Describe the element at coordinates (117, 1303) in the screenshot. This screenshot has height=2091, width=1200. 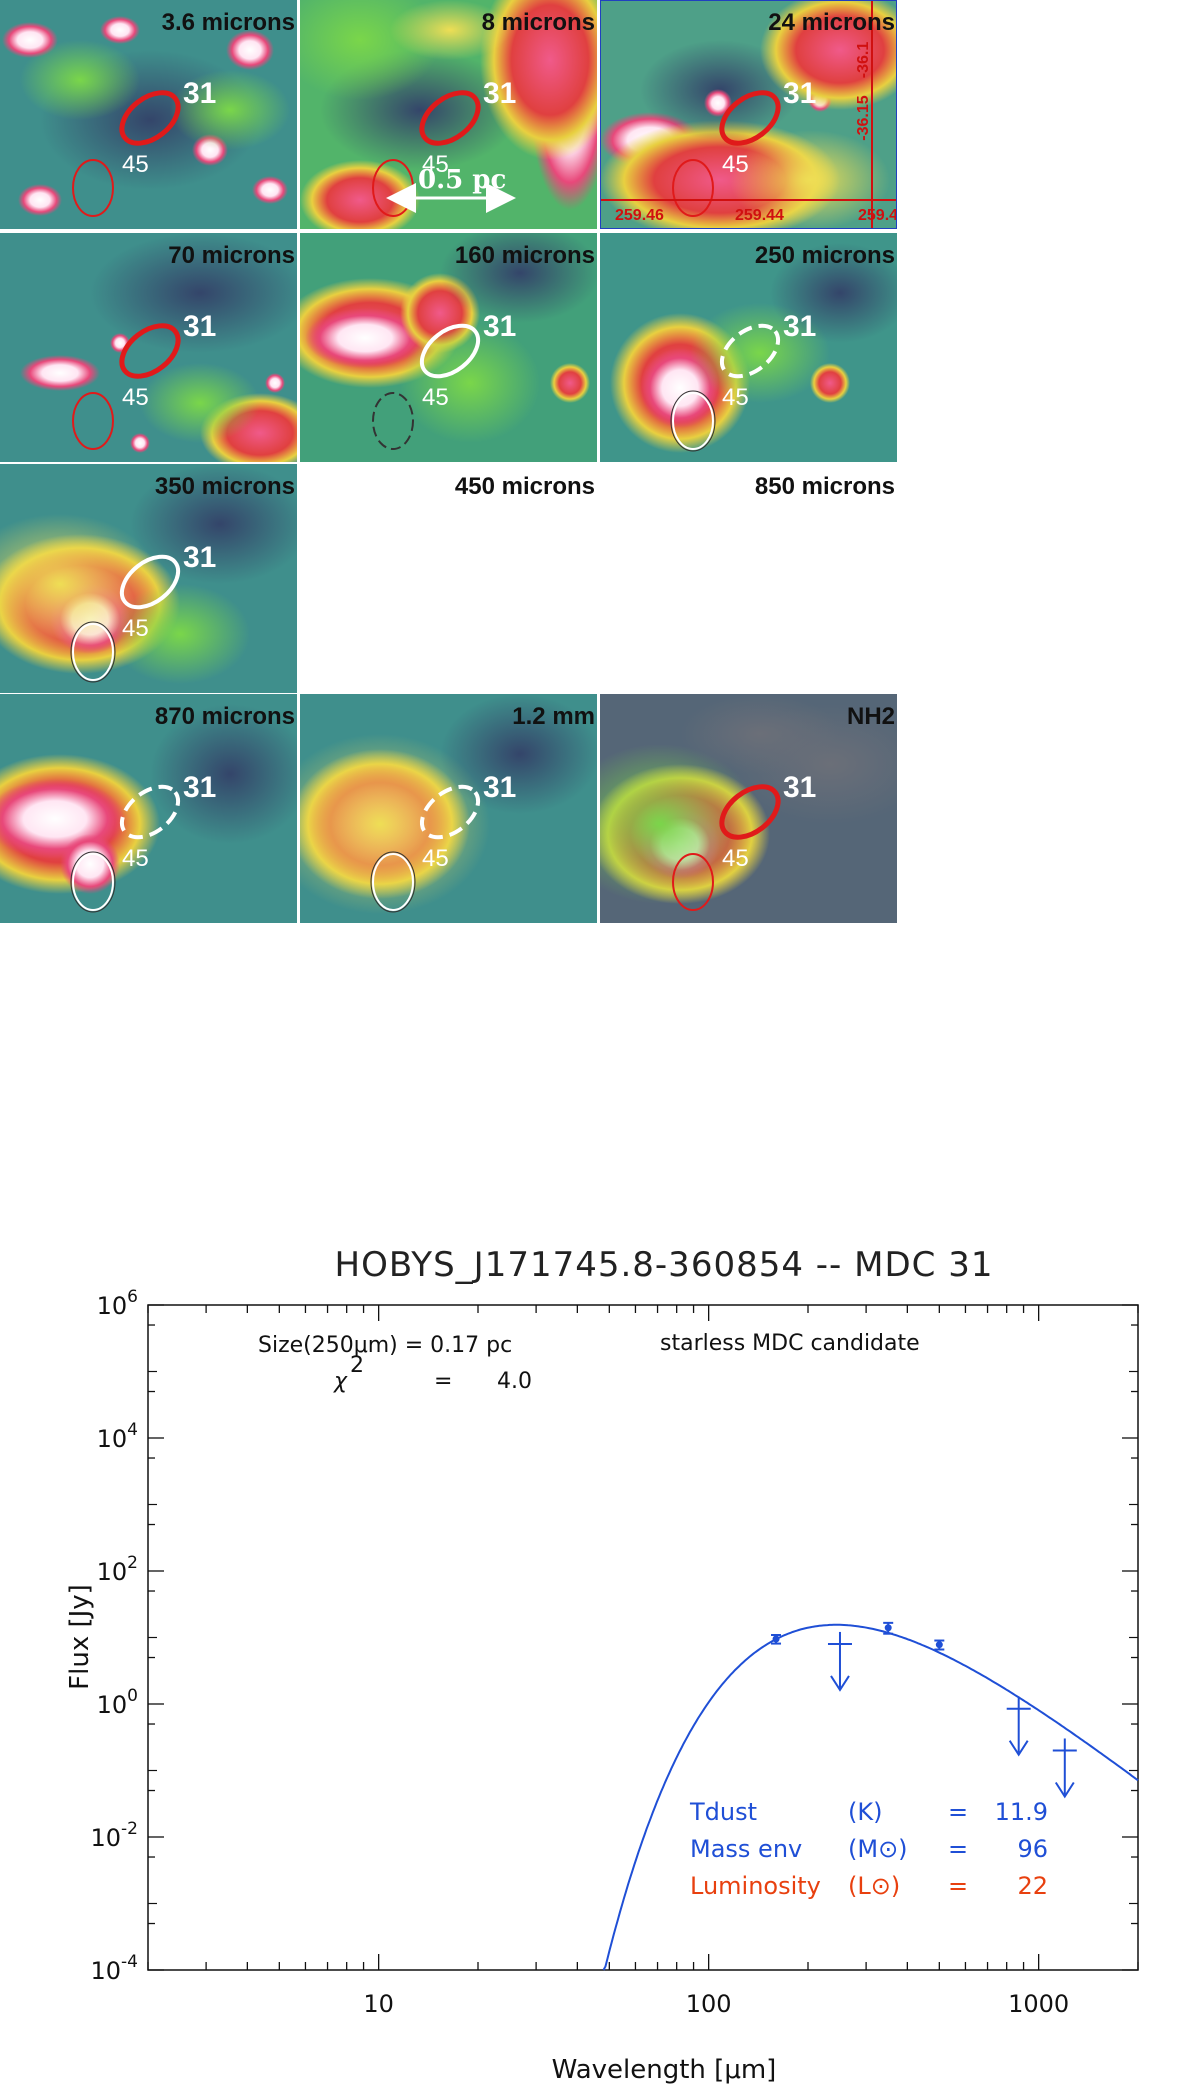
I see `y-tick-label: 10⁶` at that location.